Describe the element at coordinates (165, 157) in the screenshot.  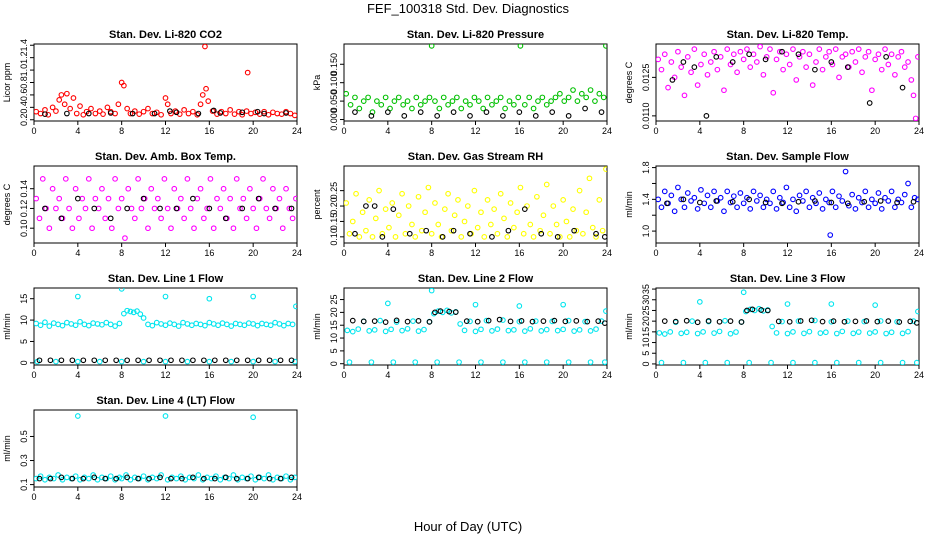
I see `panel-title: Stan. Dev. Amb. Box Temp.` at that location.